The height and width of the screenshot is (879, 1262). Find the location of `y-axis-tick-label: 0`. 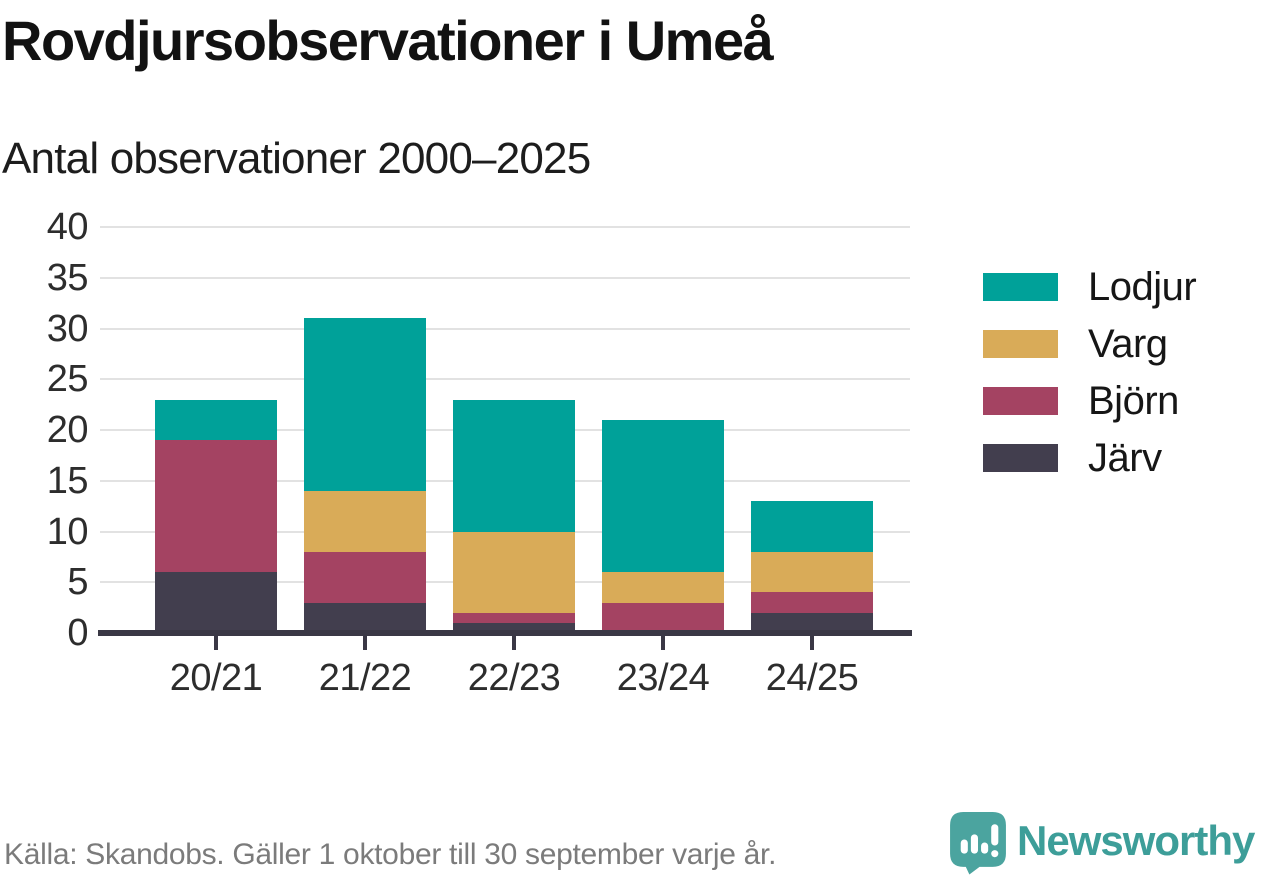

y-axis-tick-label: 0 is located at coordinates (77, 633).